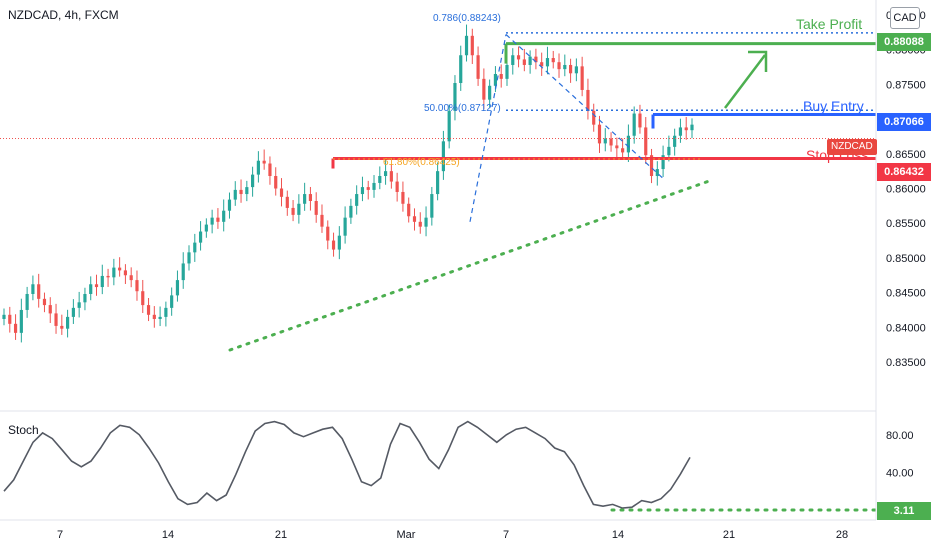 This screenshot has height=550, width=932. What do you see at coordinates (406, 535) in the screenshot?
I see `time-tick-label: Mar` at bounding box center [406, 535].